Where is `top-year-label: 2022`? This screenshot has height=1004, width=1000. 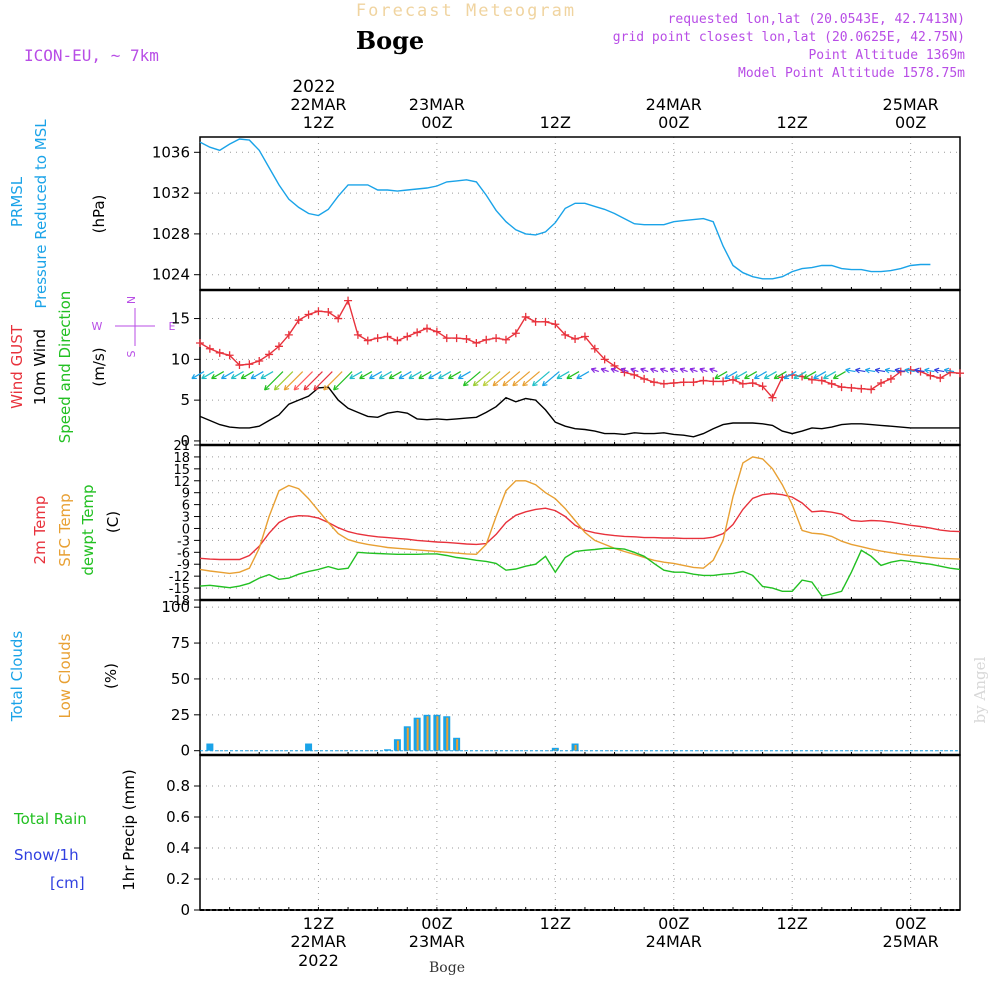
top-year-label: 2022 is located at coordinates (313, 87).